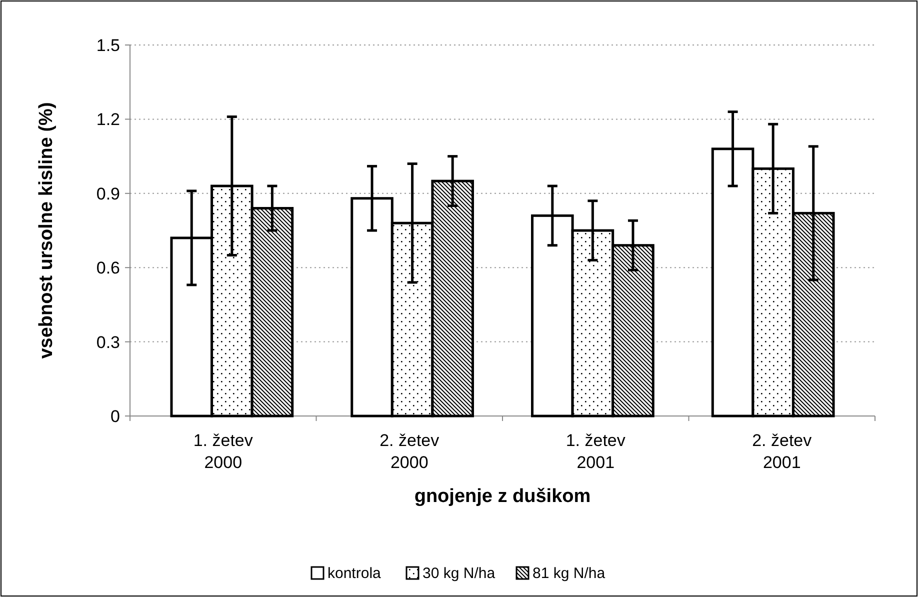 The image size is (918, 597). I want to click on x-tick-label: 1. žetev 2001, so click(596, 451).